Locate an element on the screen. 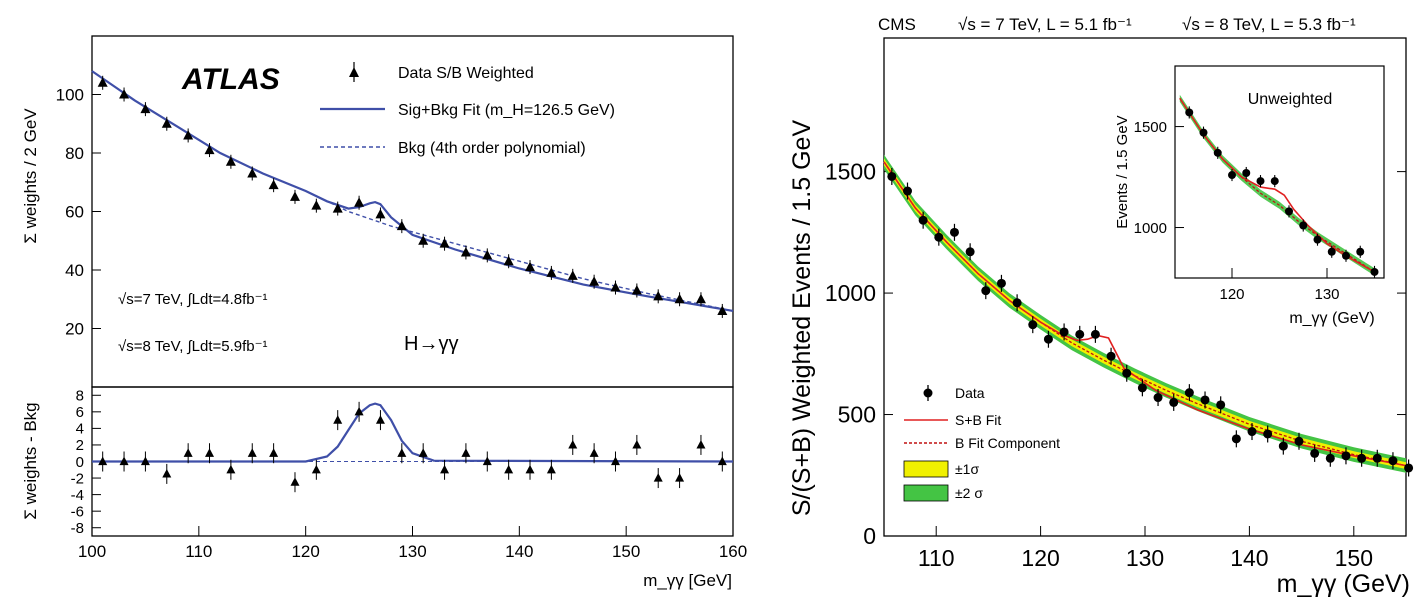 This screenshot has height=605, width=1422. y-tick-label: 1500 is located at coordinates (850, 172).